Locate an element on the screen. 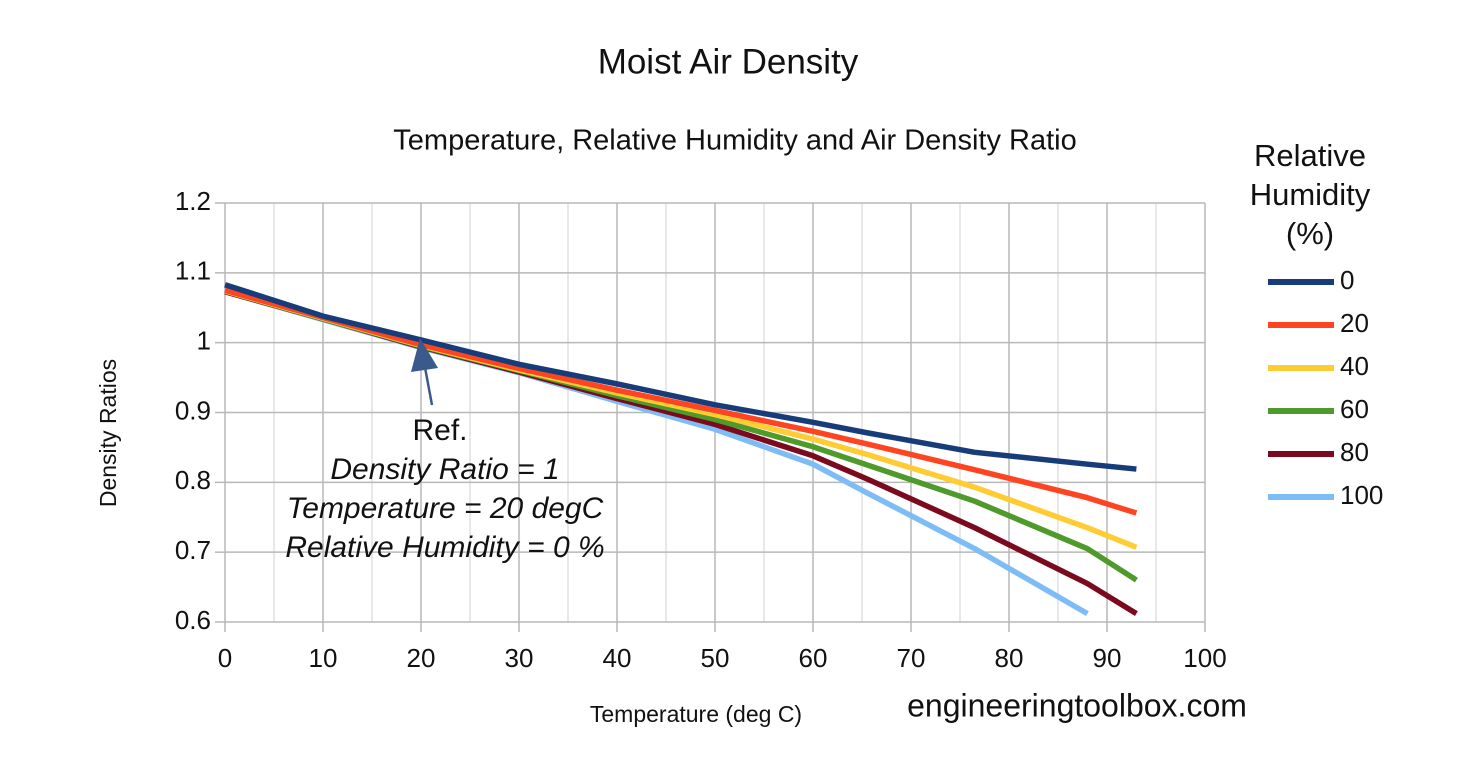  x-tick-label: 60 is located at coordinates (813, 658).